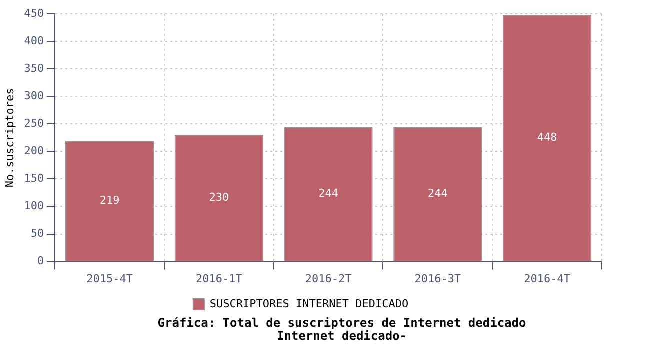 The image size is (650, 350). Describe the element at coordinates (34, 95) in the screenshot. I see `y-tick-label: 300` at that location.